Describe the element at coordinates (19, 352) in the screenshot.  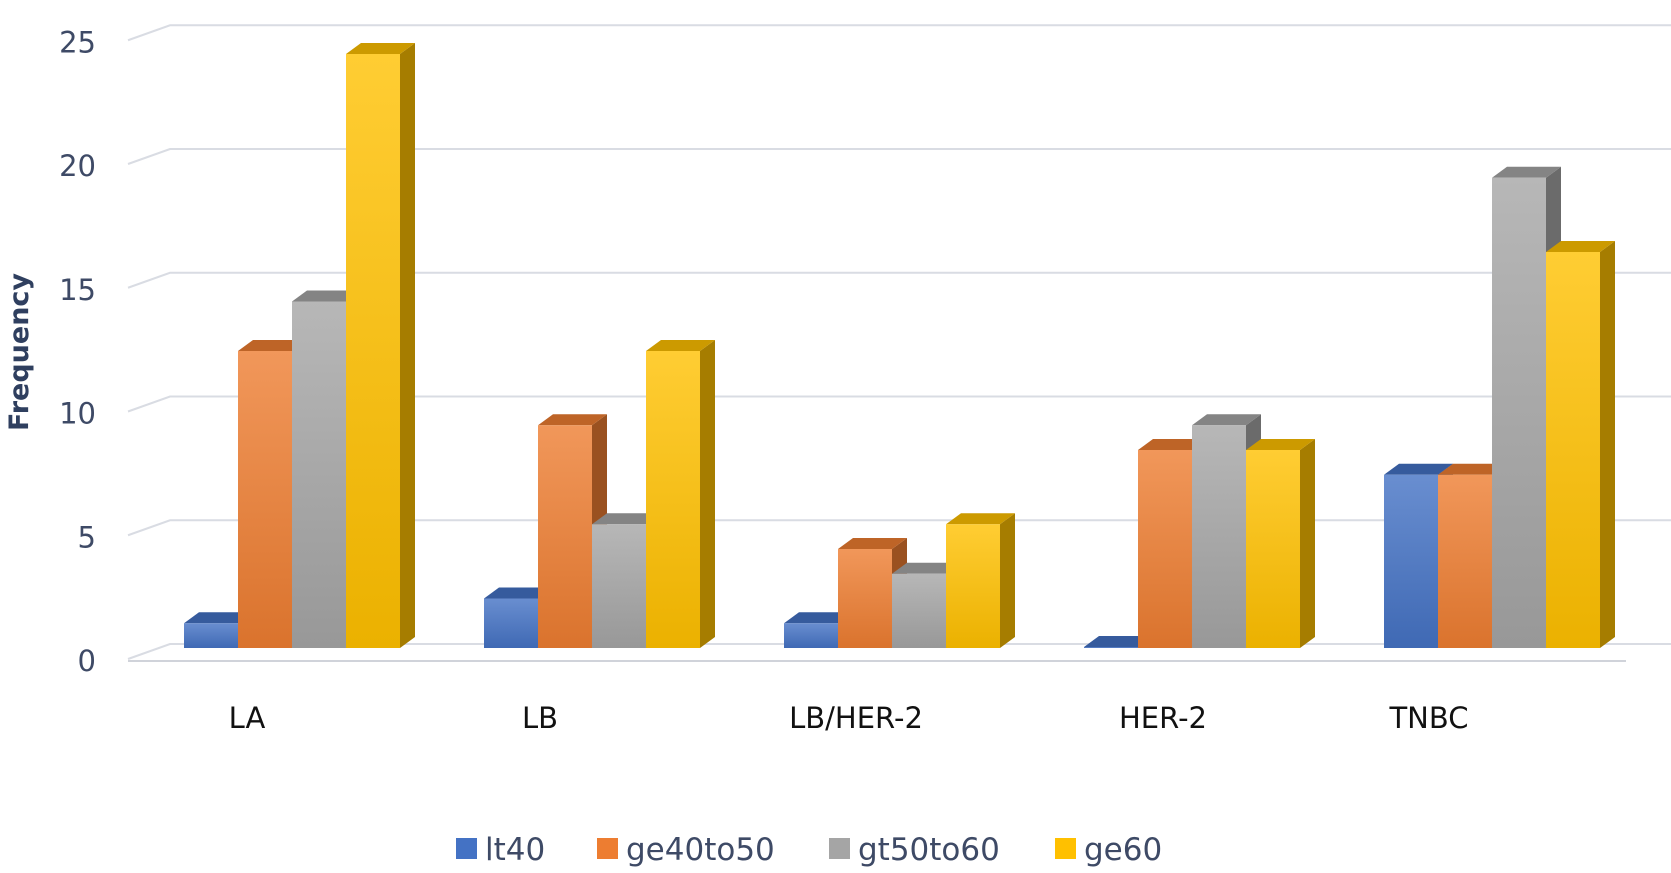
I see `y-axis-title: Frequency` at that location.